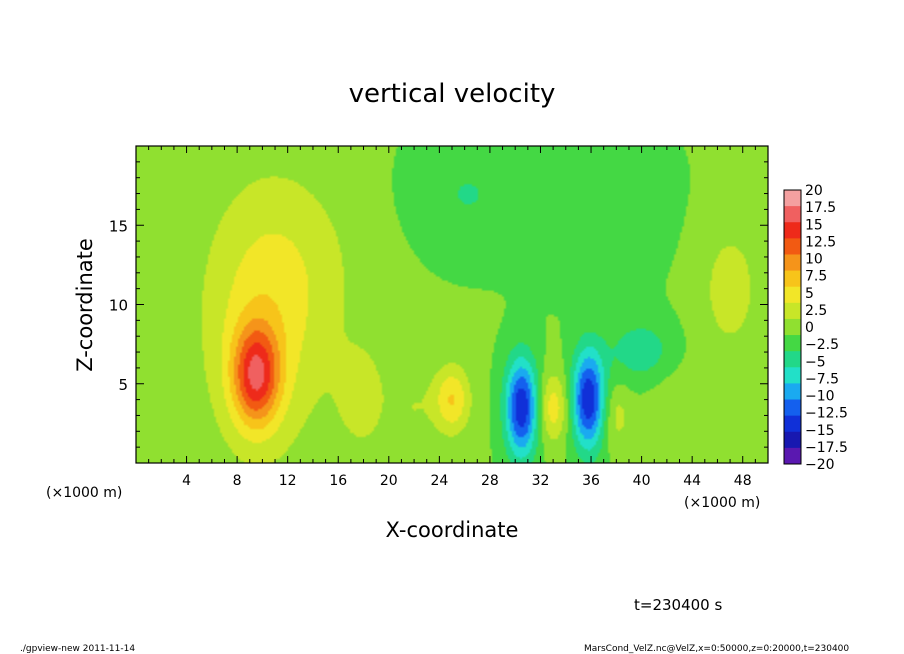  I want to click on colorbar-label: 0, so click(809, 328).